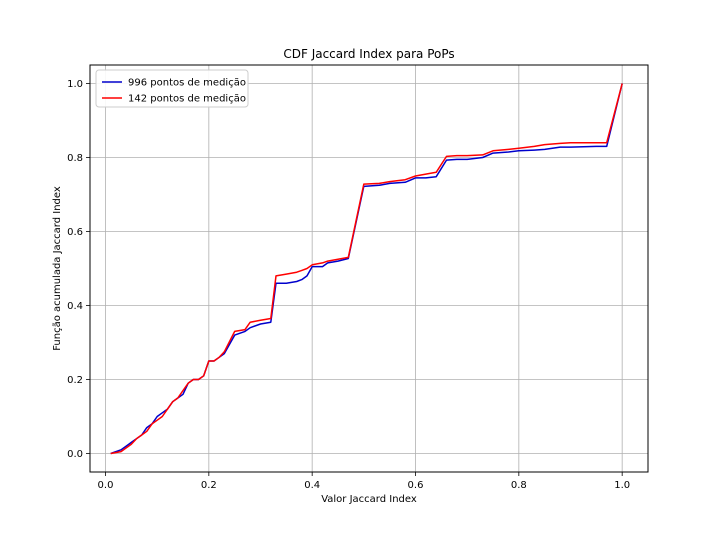  What do you see at coordinates (416, 485) in the screenshot?
I see `x-tick-label: 0.6` at bounding box center [416, 485].